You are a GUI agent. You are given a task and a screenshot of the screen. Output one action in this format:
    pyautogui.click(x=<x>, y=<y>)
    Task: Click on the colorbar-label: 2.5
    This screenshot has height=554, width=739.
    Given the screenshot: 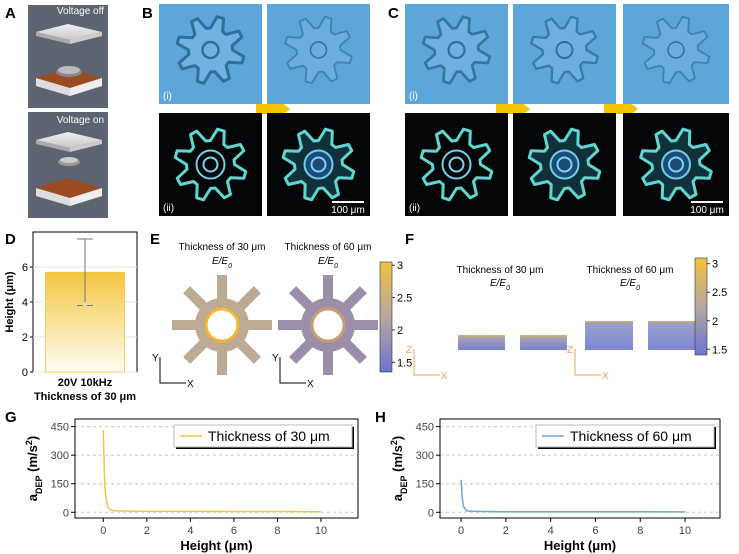 What is the action you would take?
    pyautogui.click(x=719, y=293)
    